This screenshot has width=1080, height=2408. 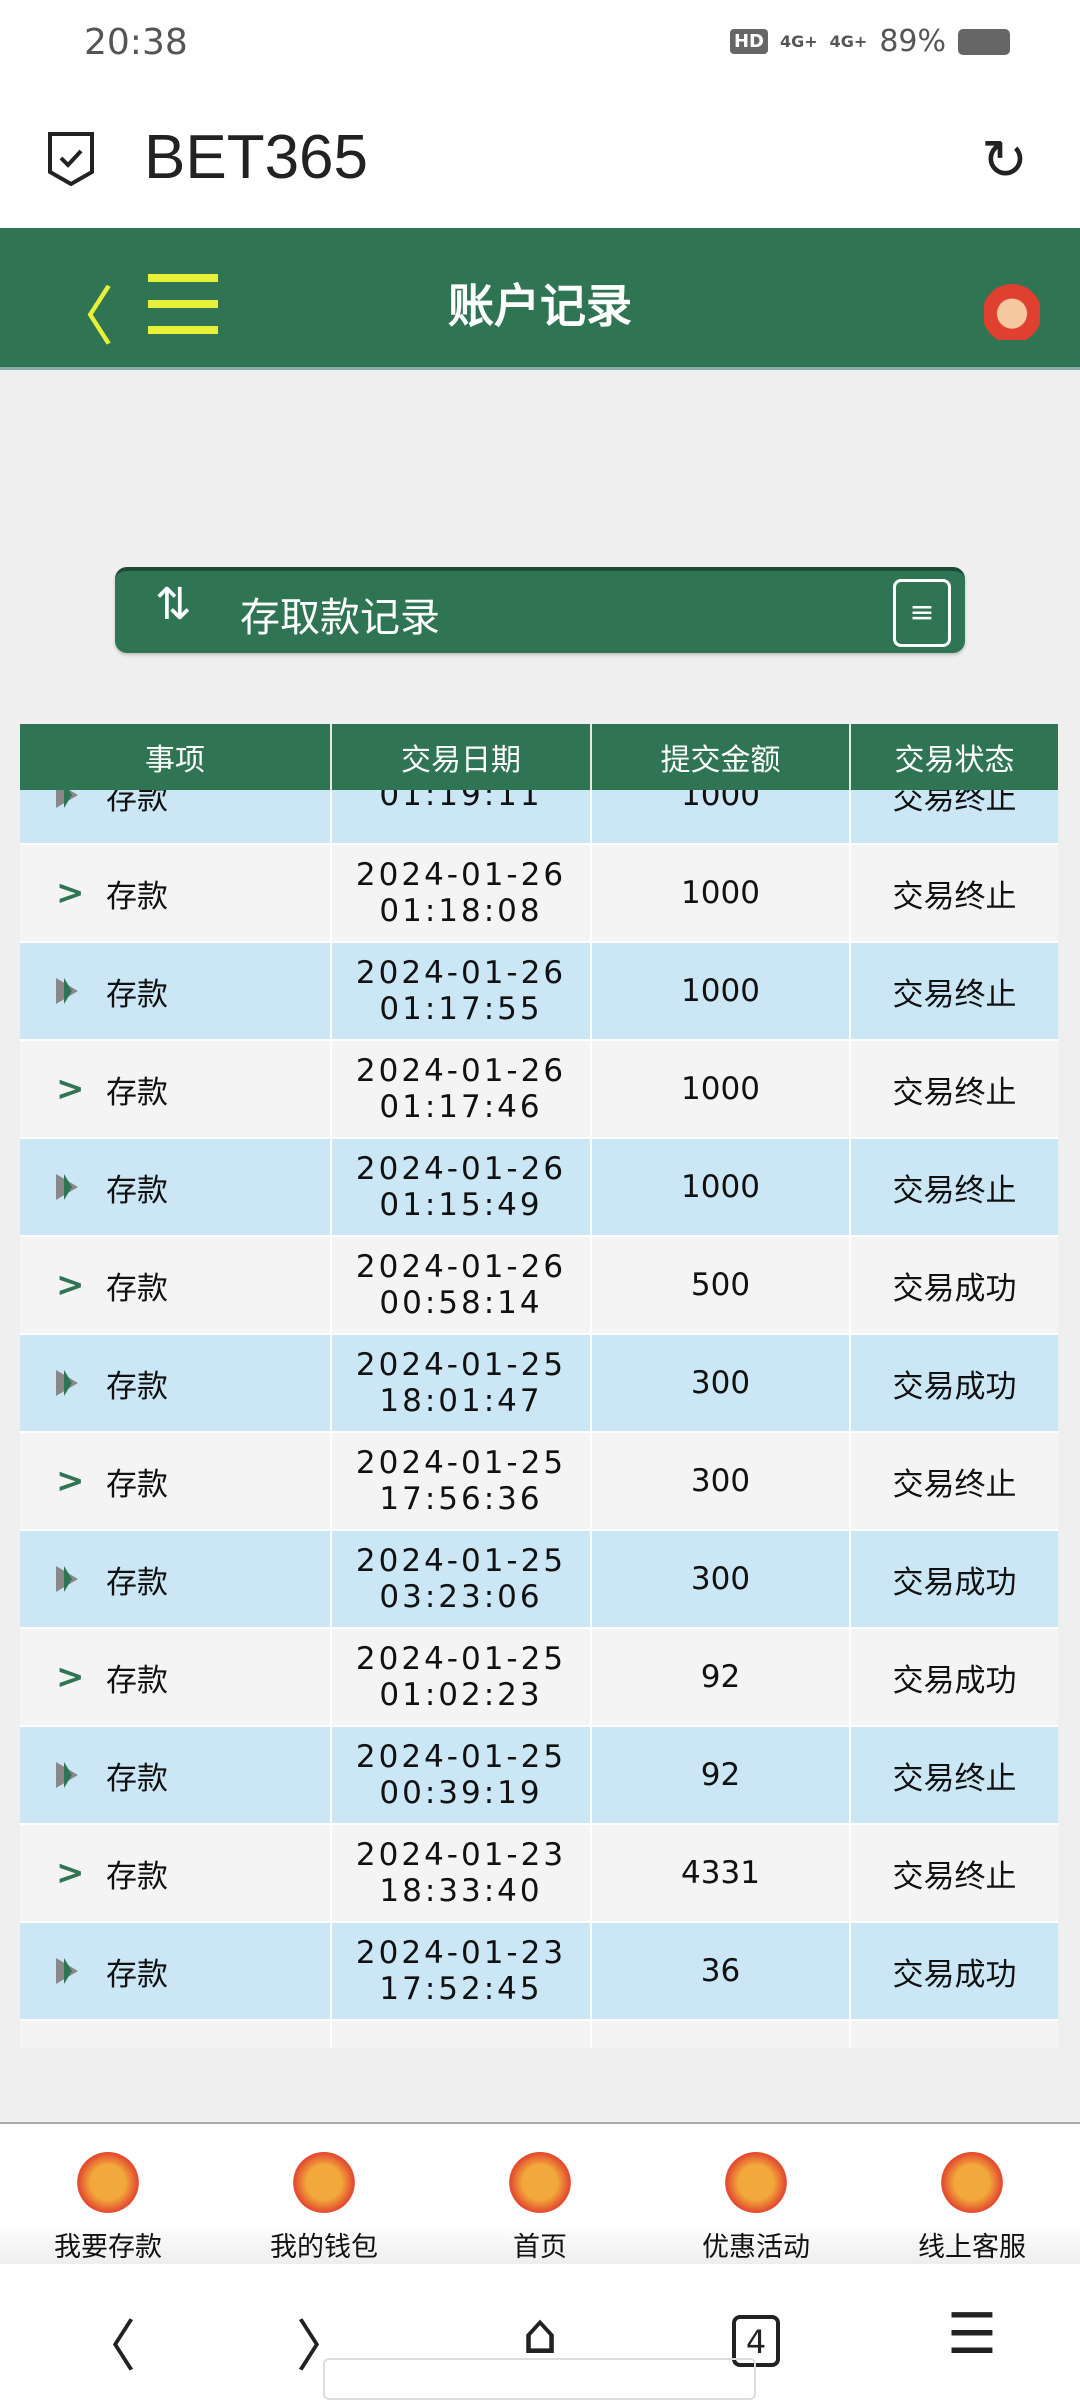 I want to click on time: 18:01:47, so click(x=461, y=1401).